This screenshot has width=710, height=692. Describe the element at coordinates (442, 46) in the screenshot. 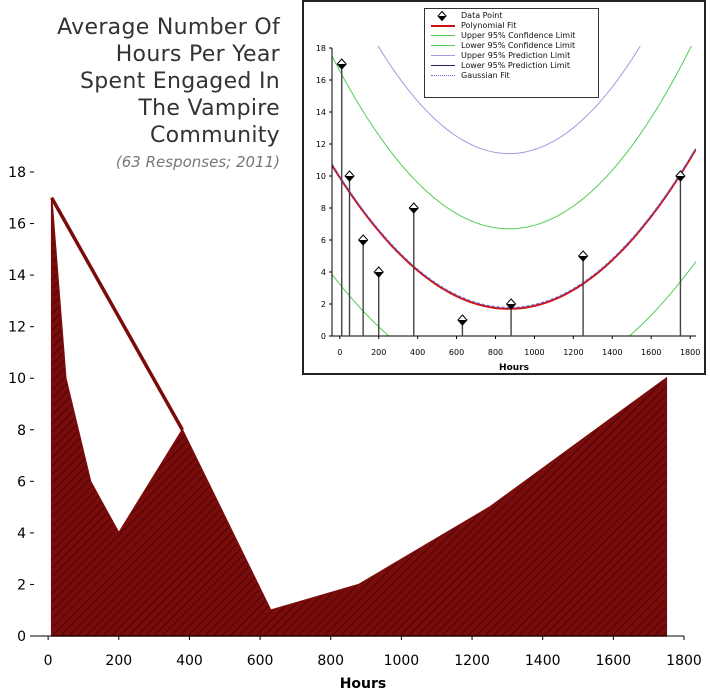

I see `legend-swatch-lower-confidence` at that location.